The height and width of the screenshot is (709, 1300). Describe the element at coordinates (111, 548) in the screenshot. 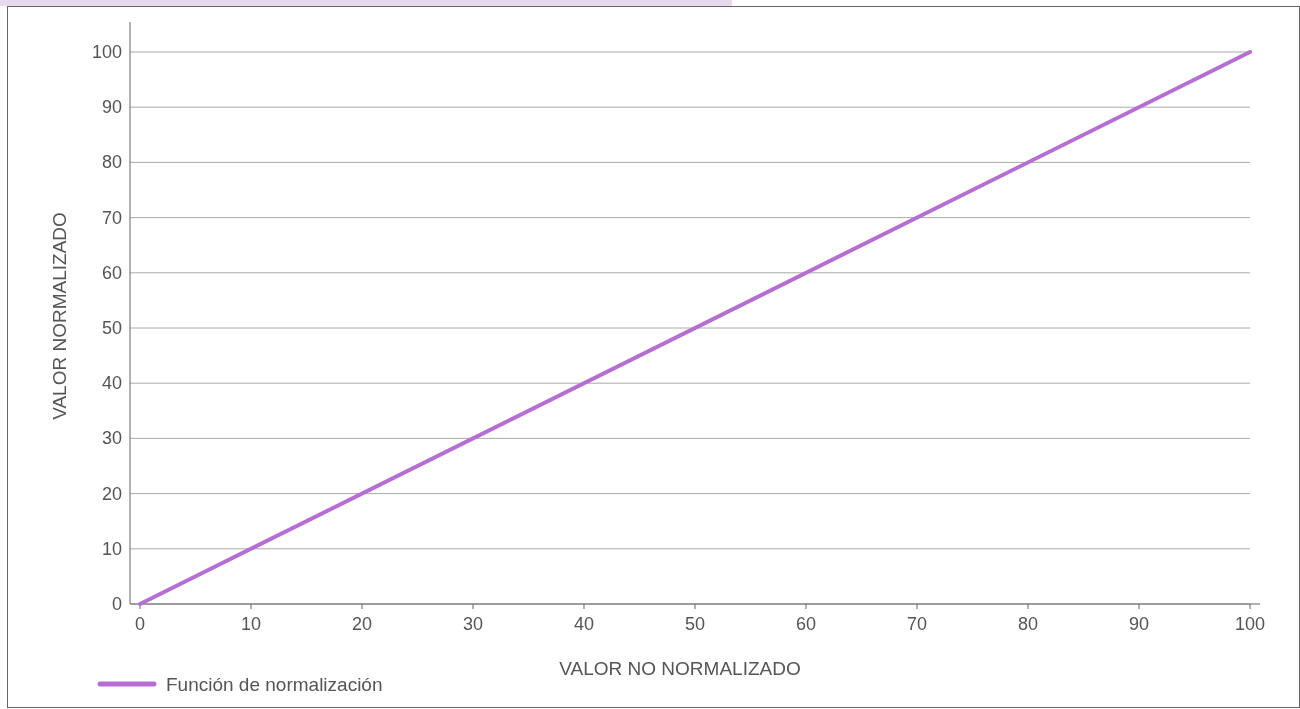

I see `y-tick-label: 10` at that location.